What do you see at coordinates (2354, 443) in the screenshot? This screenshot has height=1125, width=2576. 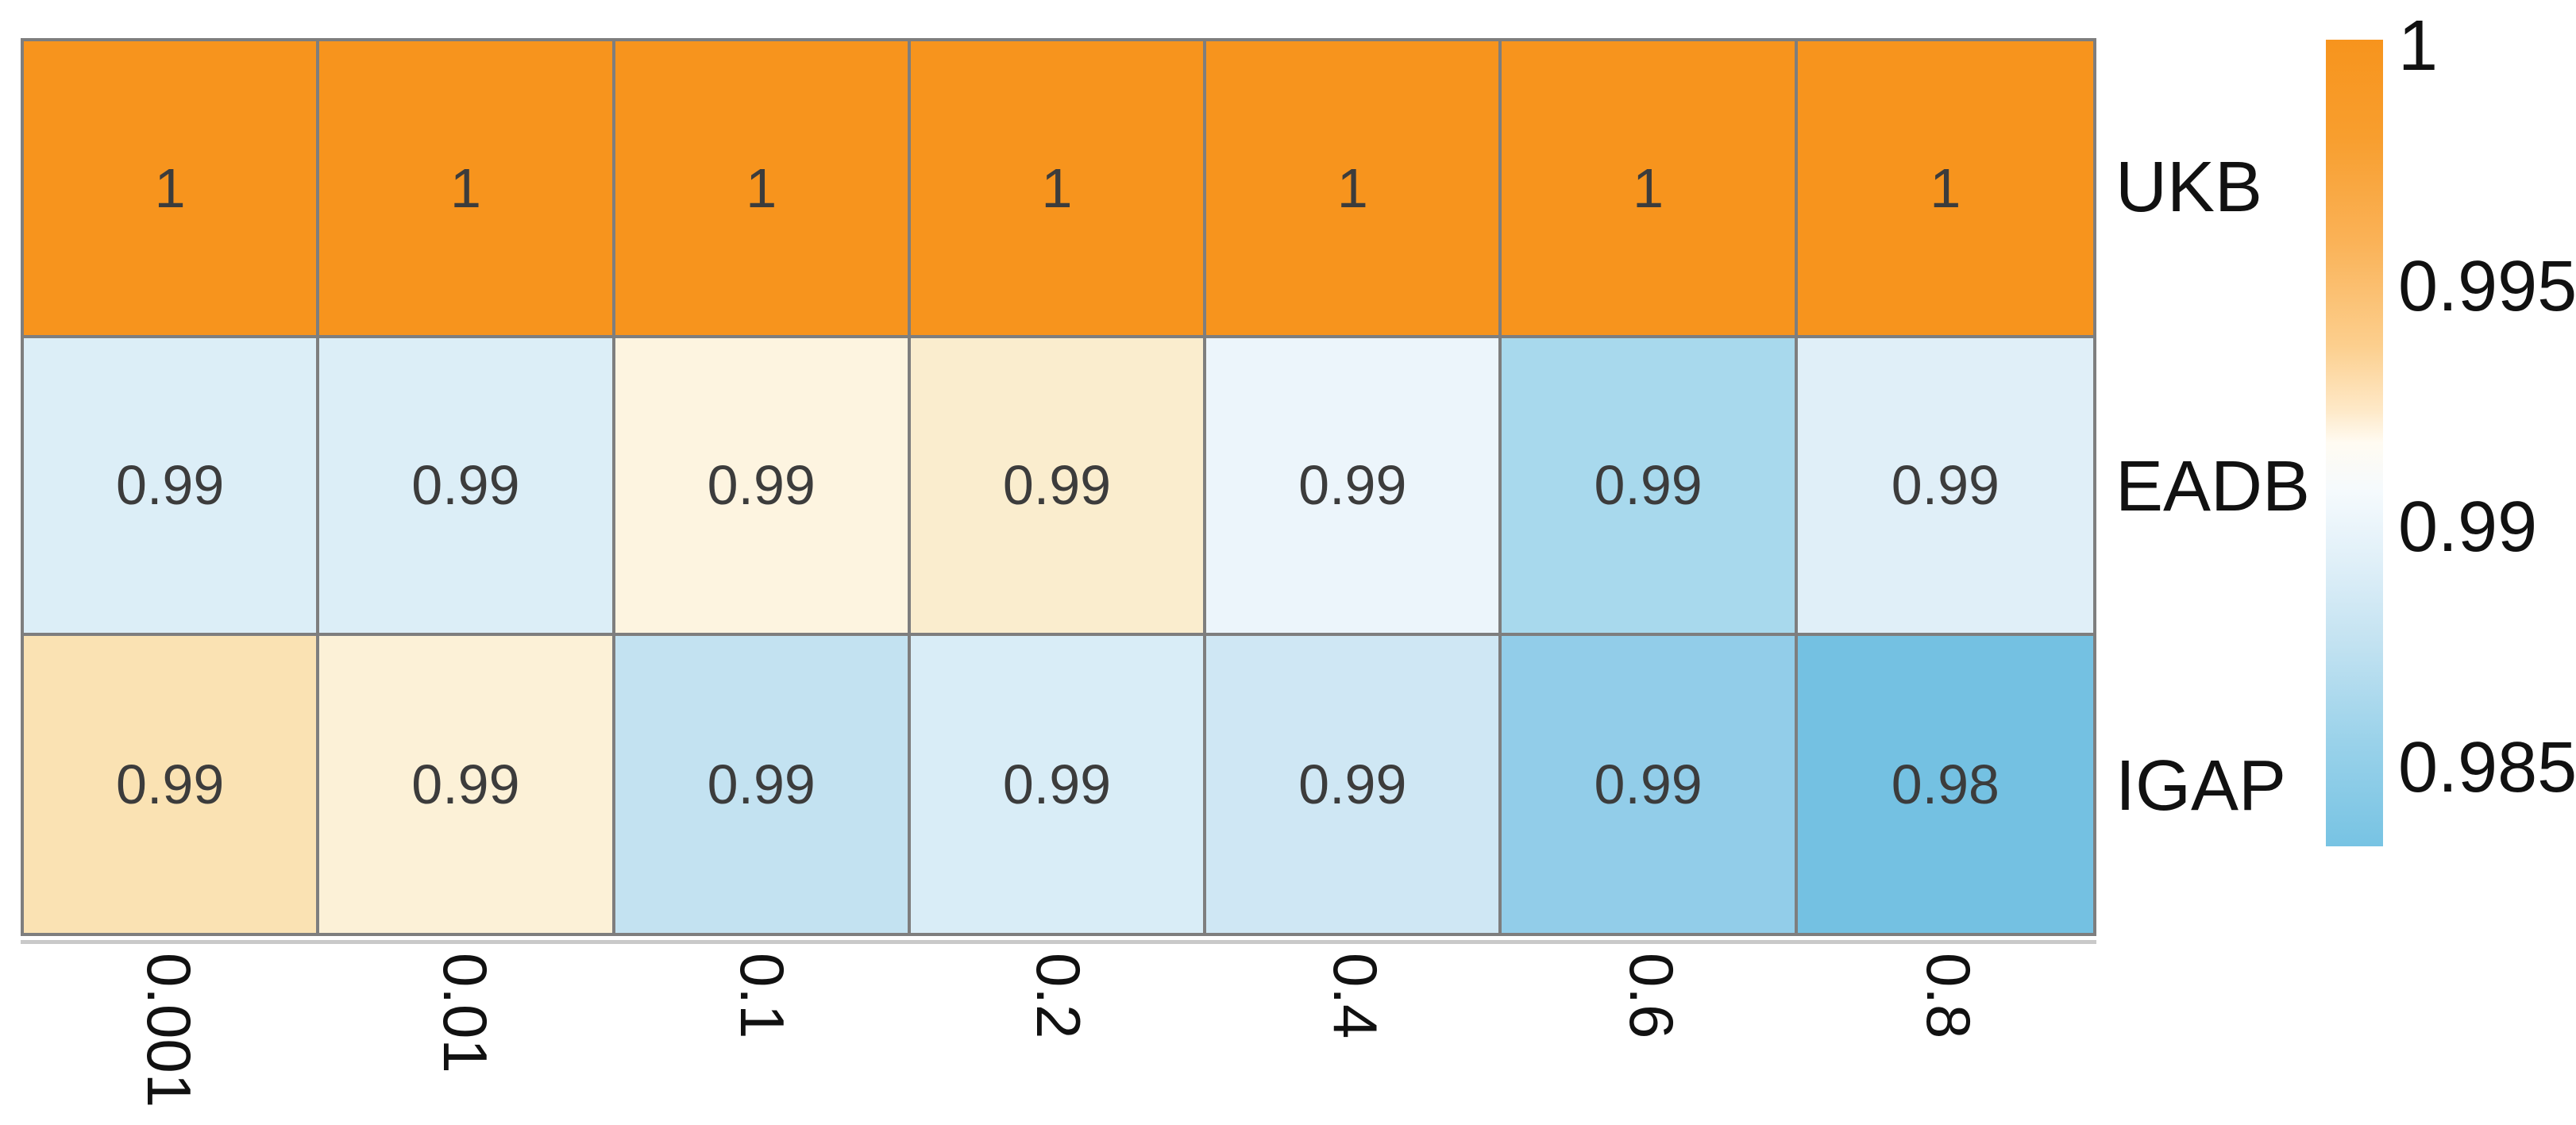 I see `colorbar-gradient` at bounding box center [2354, 443].